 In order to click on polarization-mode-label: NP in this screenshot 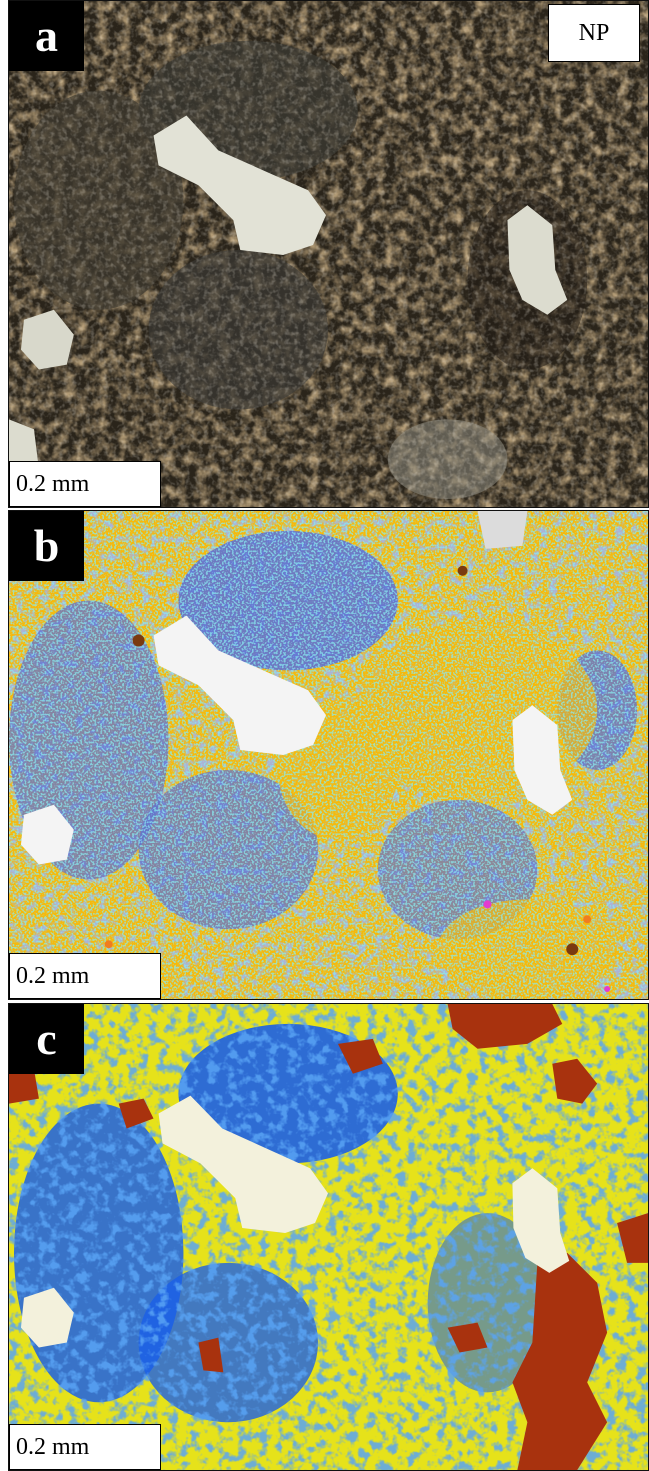, I will do `click(594, 33)`.